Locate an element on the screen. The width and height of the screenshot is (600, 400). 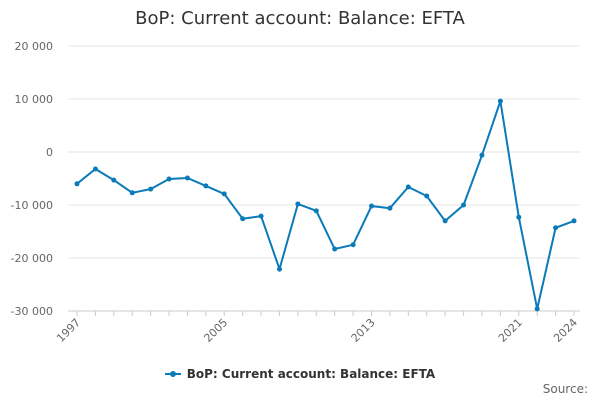
legend-item: BoP: Current account: Balance: EFTA is located at coordinates (300, 374).